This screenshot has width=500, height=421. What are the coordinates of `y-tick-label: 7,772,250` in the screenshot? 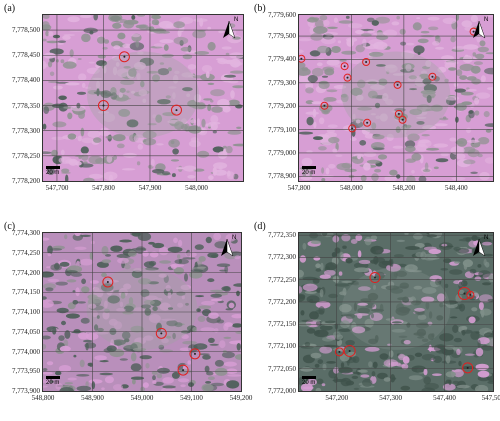 It's located at (282, 279).